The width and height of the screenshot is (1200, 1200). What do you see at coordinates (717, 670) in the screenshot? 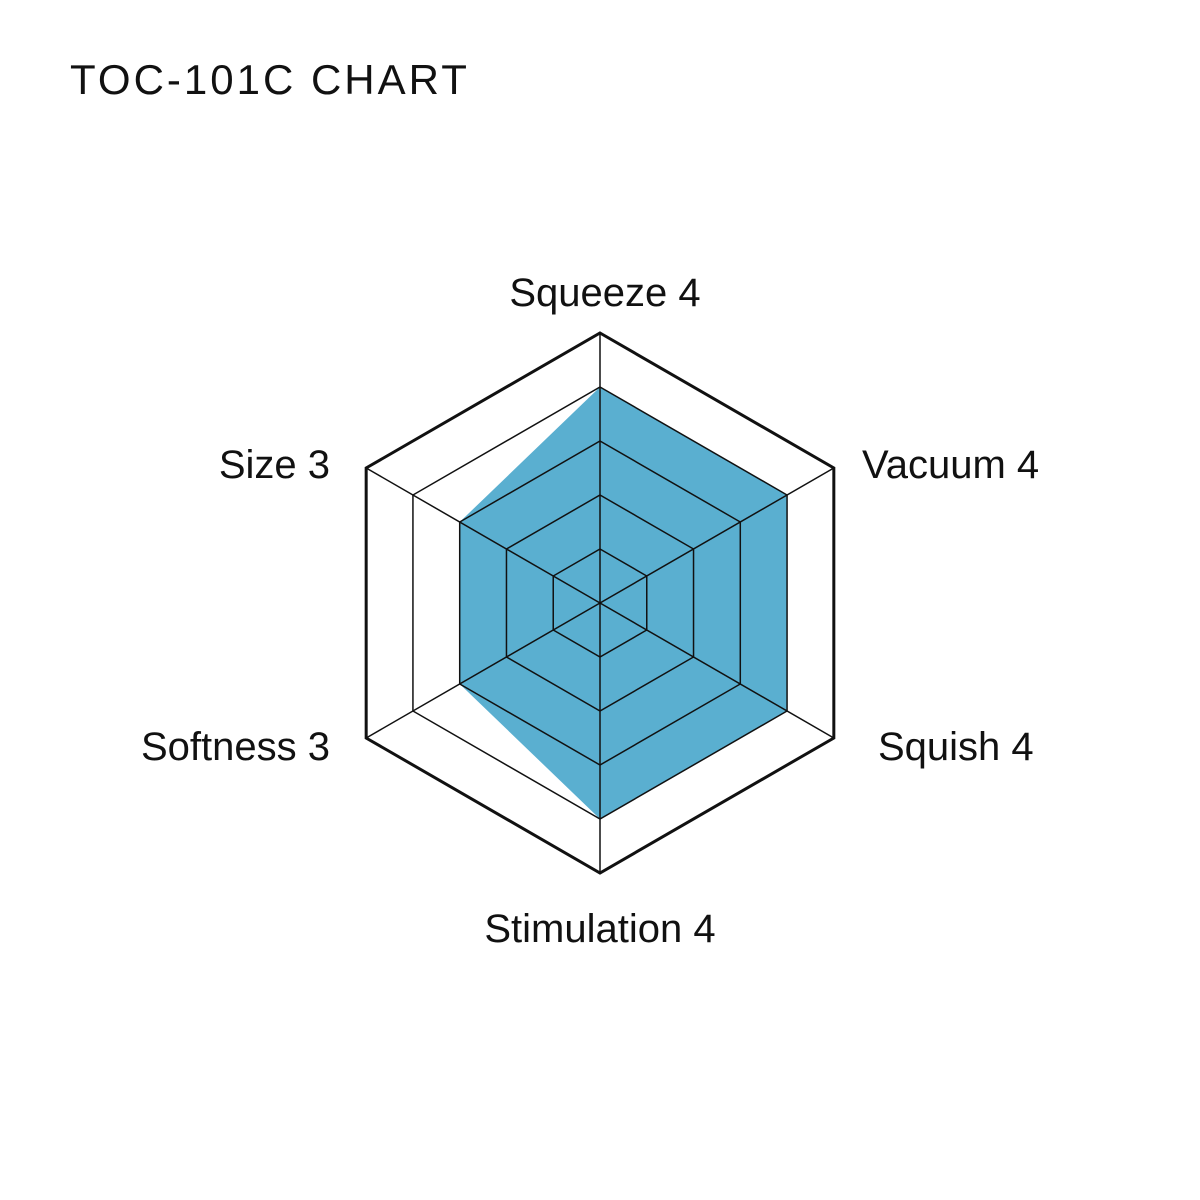
I see `axis-spoke-squish` at bounding box center [717, 670].